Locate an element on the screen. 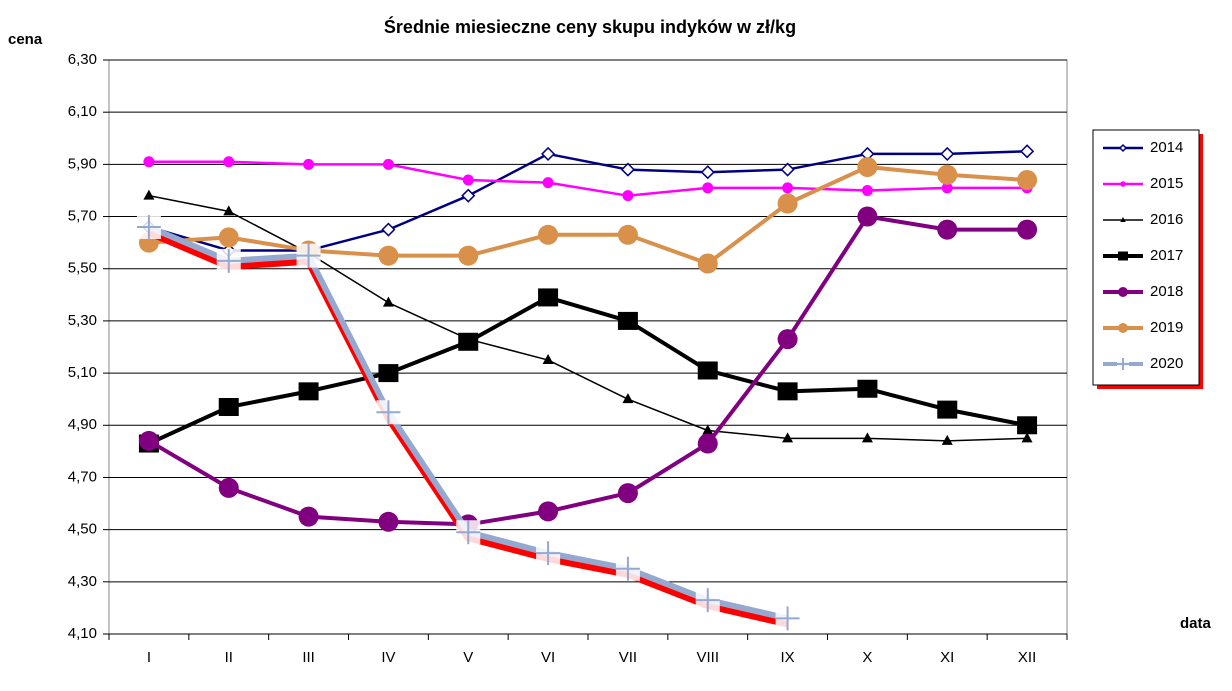 This screenshot has height=691, width=1232. y-tick-label: 4,10 is located at coordinates (82, 633).